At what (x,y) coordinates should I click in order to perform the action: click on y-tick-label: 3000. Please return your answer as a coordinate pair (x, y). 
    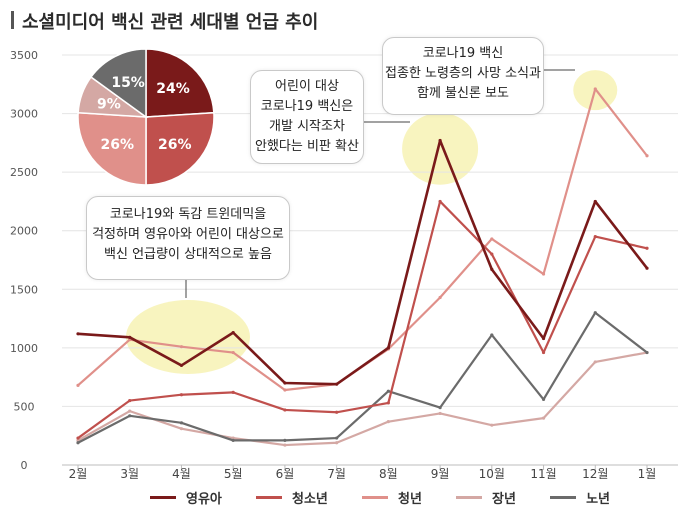
    Looking at the image, I should click on (24, 114).